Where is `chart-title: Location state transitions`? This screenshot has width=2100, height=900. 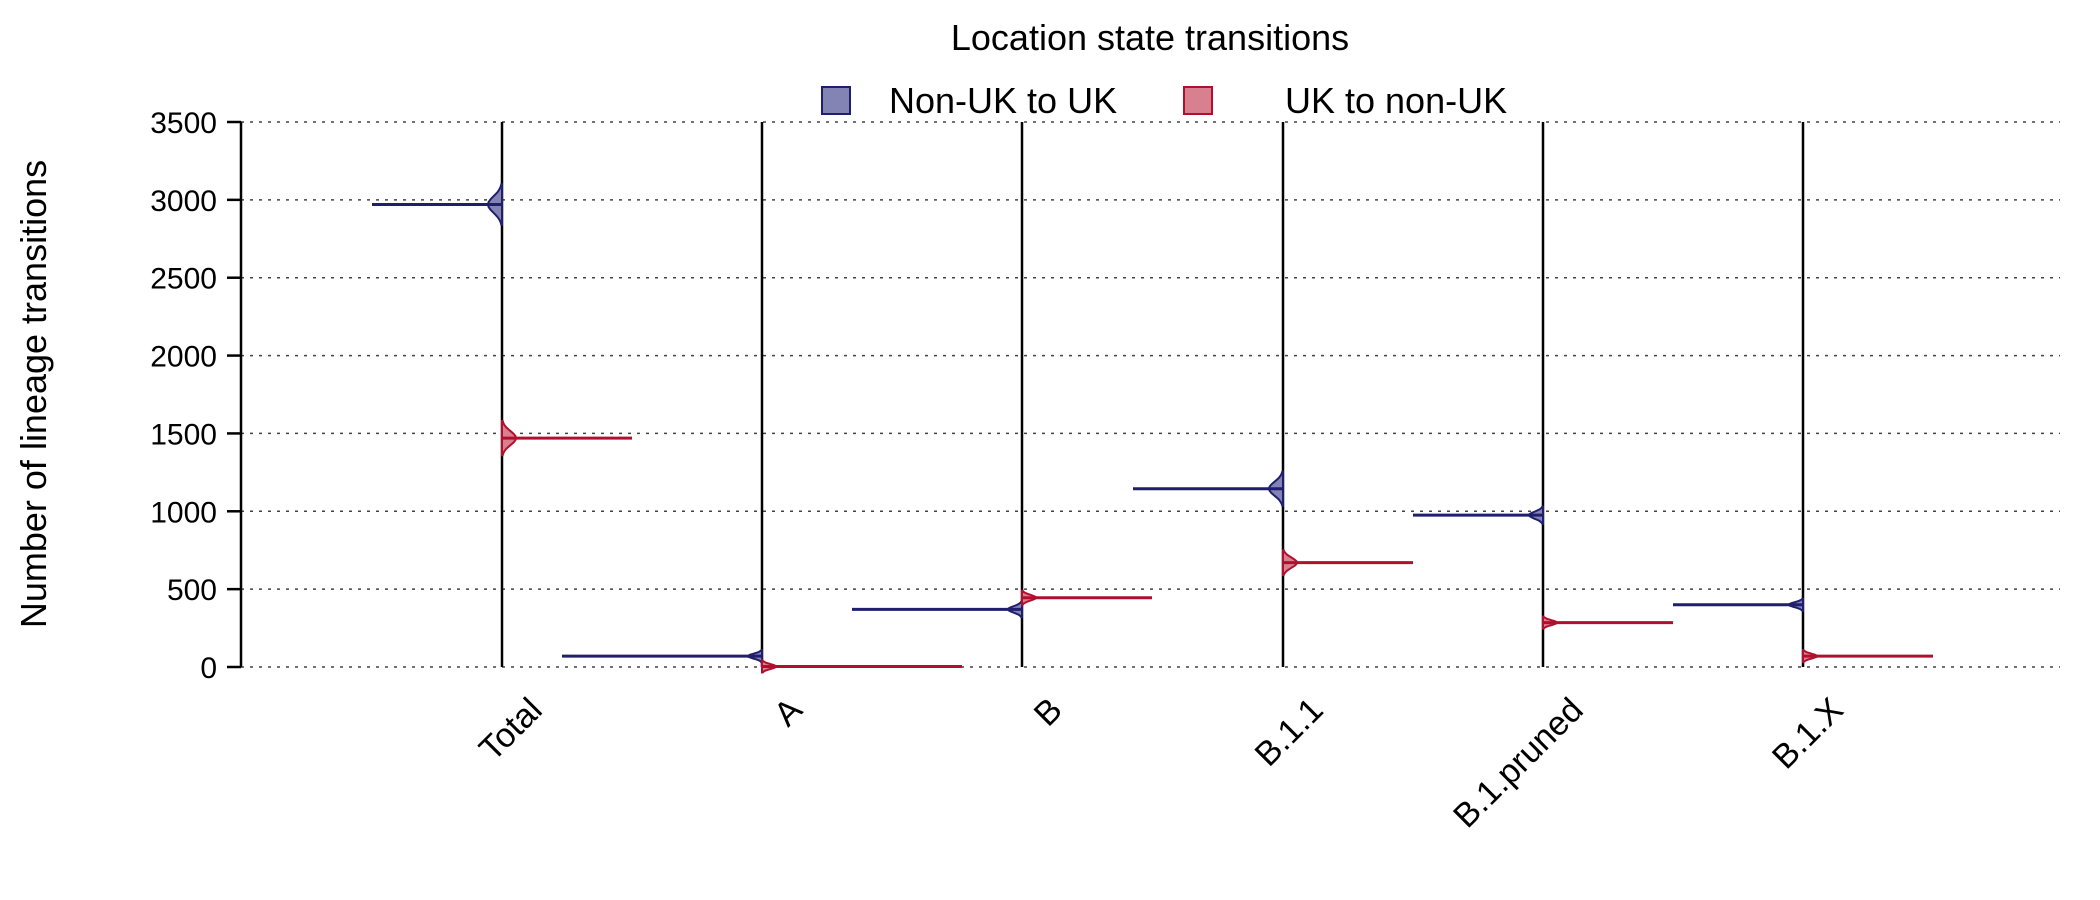 chart-title: Location state transitions is located at coordinates (1150, 37).